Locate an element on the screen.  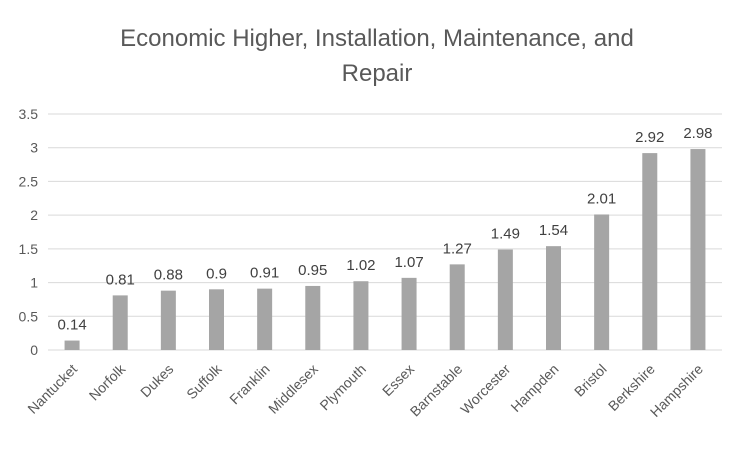
data-label: 1.54 is located at coordinates (553, 230).